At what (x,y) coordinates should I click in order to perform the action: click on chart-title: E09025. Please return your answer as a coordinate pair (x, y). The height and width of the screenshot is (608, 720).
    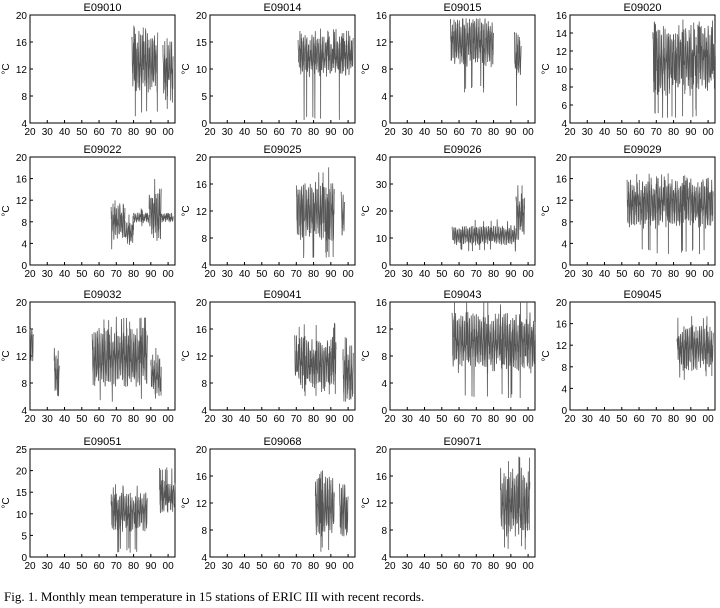
    Looking at the image, I should click on (283, 150).